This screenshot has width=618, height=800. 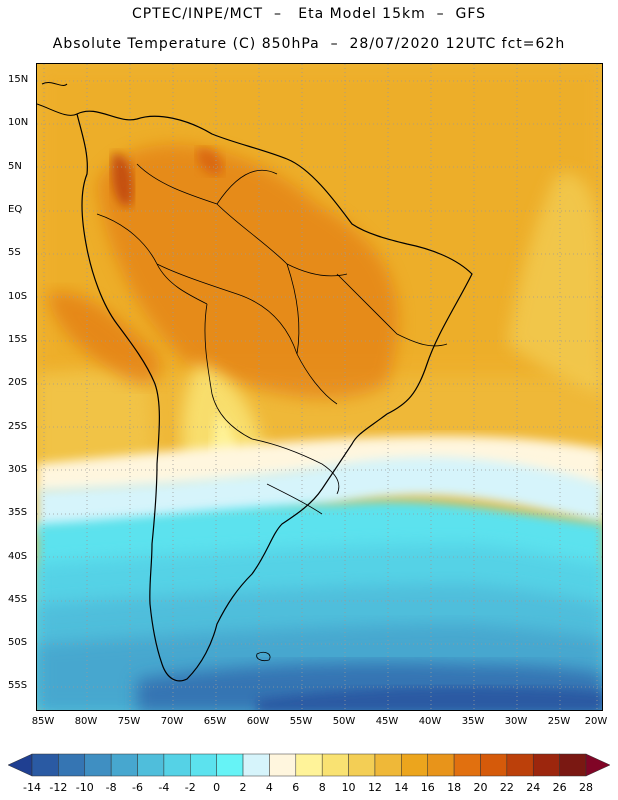 I want to click on lat-label-10n: 10N, so click(x=18, y=122).